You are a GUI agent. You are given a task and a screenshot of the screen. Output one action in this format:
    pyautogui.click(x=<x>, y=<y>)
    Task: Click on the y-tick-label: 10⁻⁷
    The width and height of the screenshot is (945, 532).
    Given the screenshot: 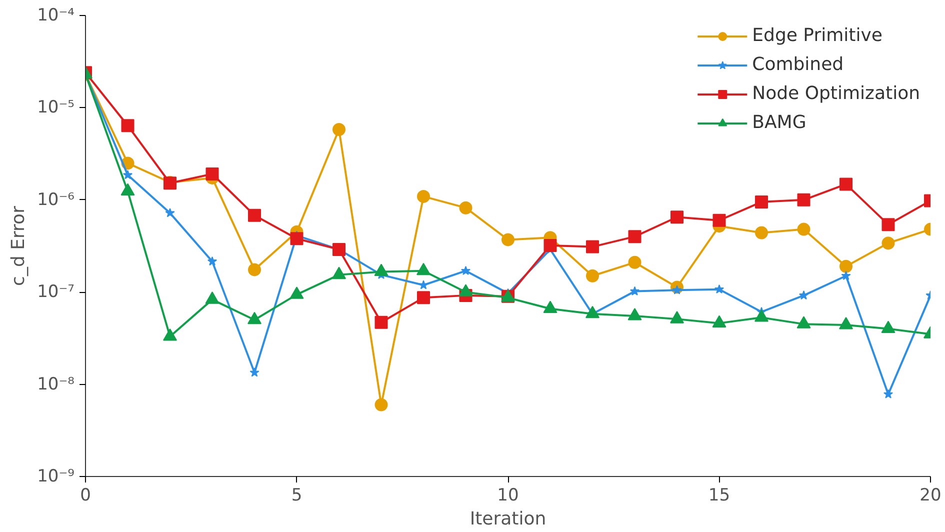 What is the action you would take?
    pyautogui.click(x=56, y=292)
    